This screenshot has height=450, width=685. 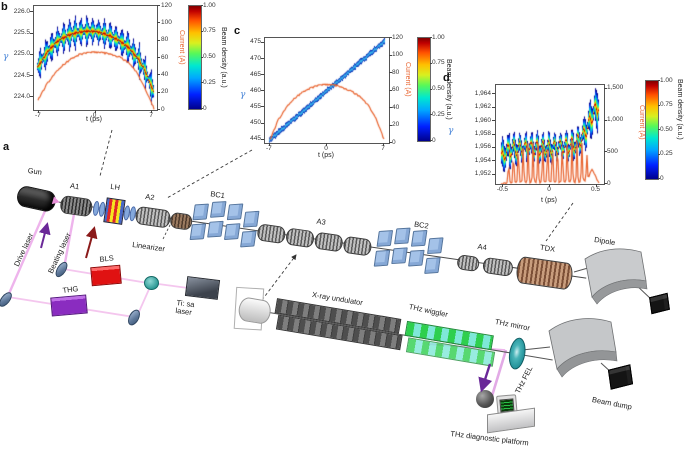 What do you see at coordinates (652, 130) in the screenshot?
I see `colorbar-d` at bounding box center [652, 130].